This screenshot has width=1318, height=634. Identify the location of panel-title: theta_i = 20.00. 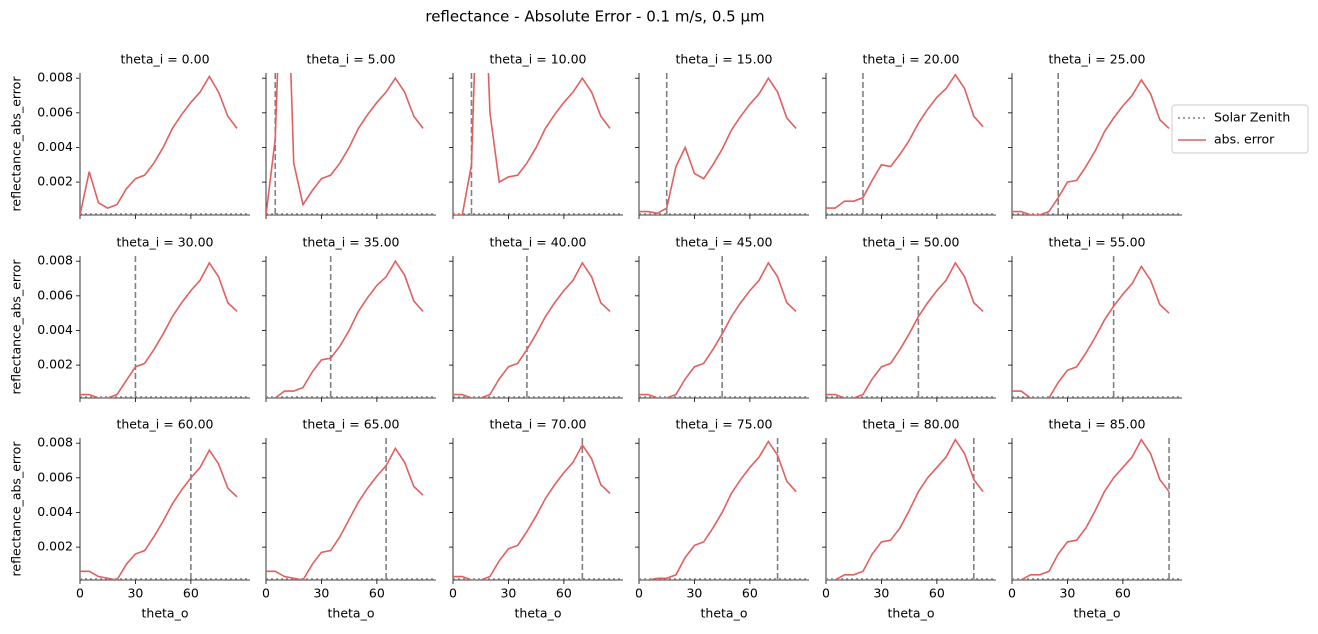
(910, 59).